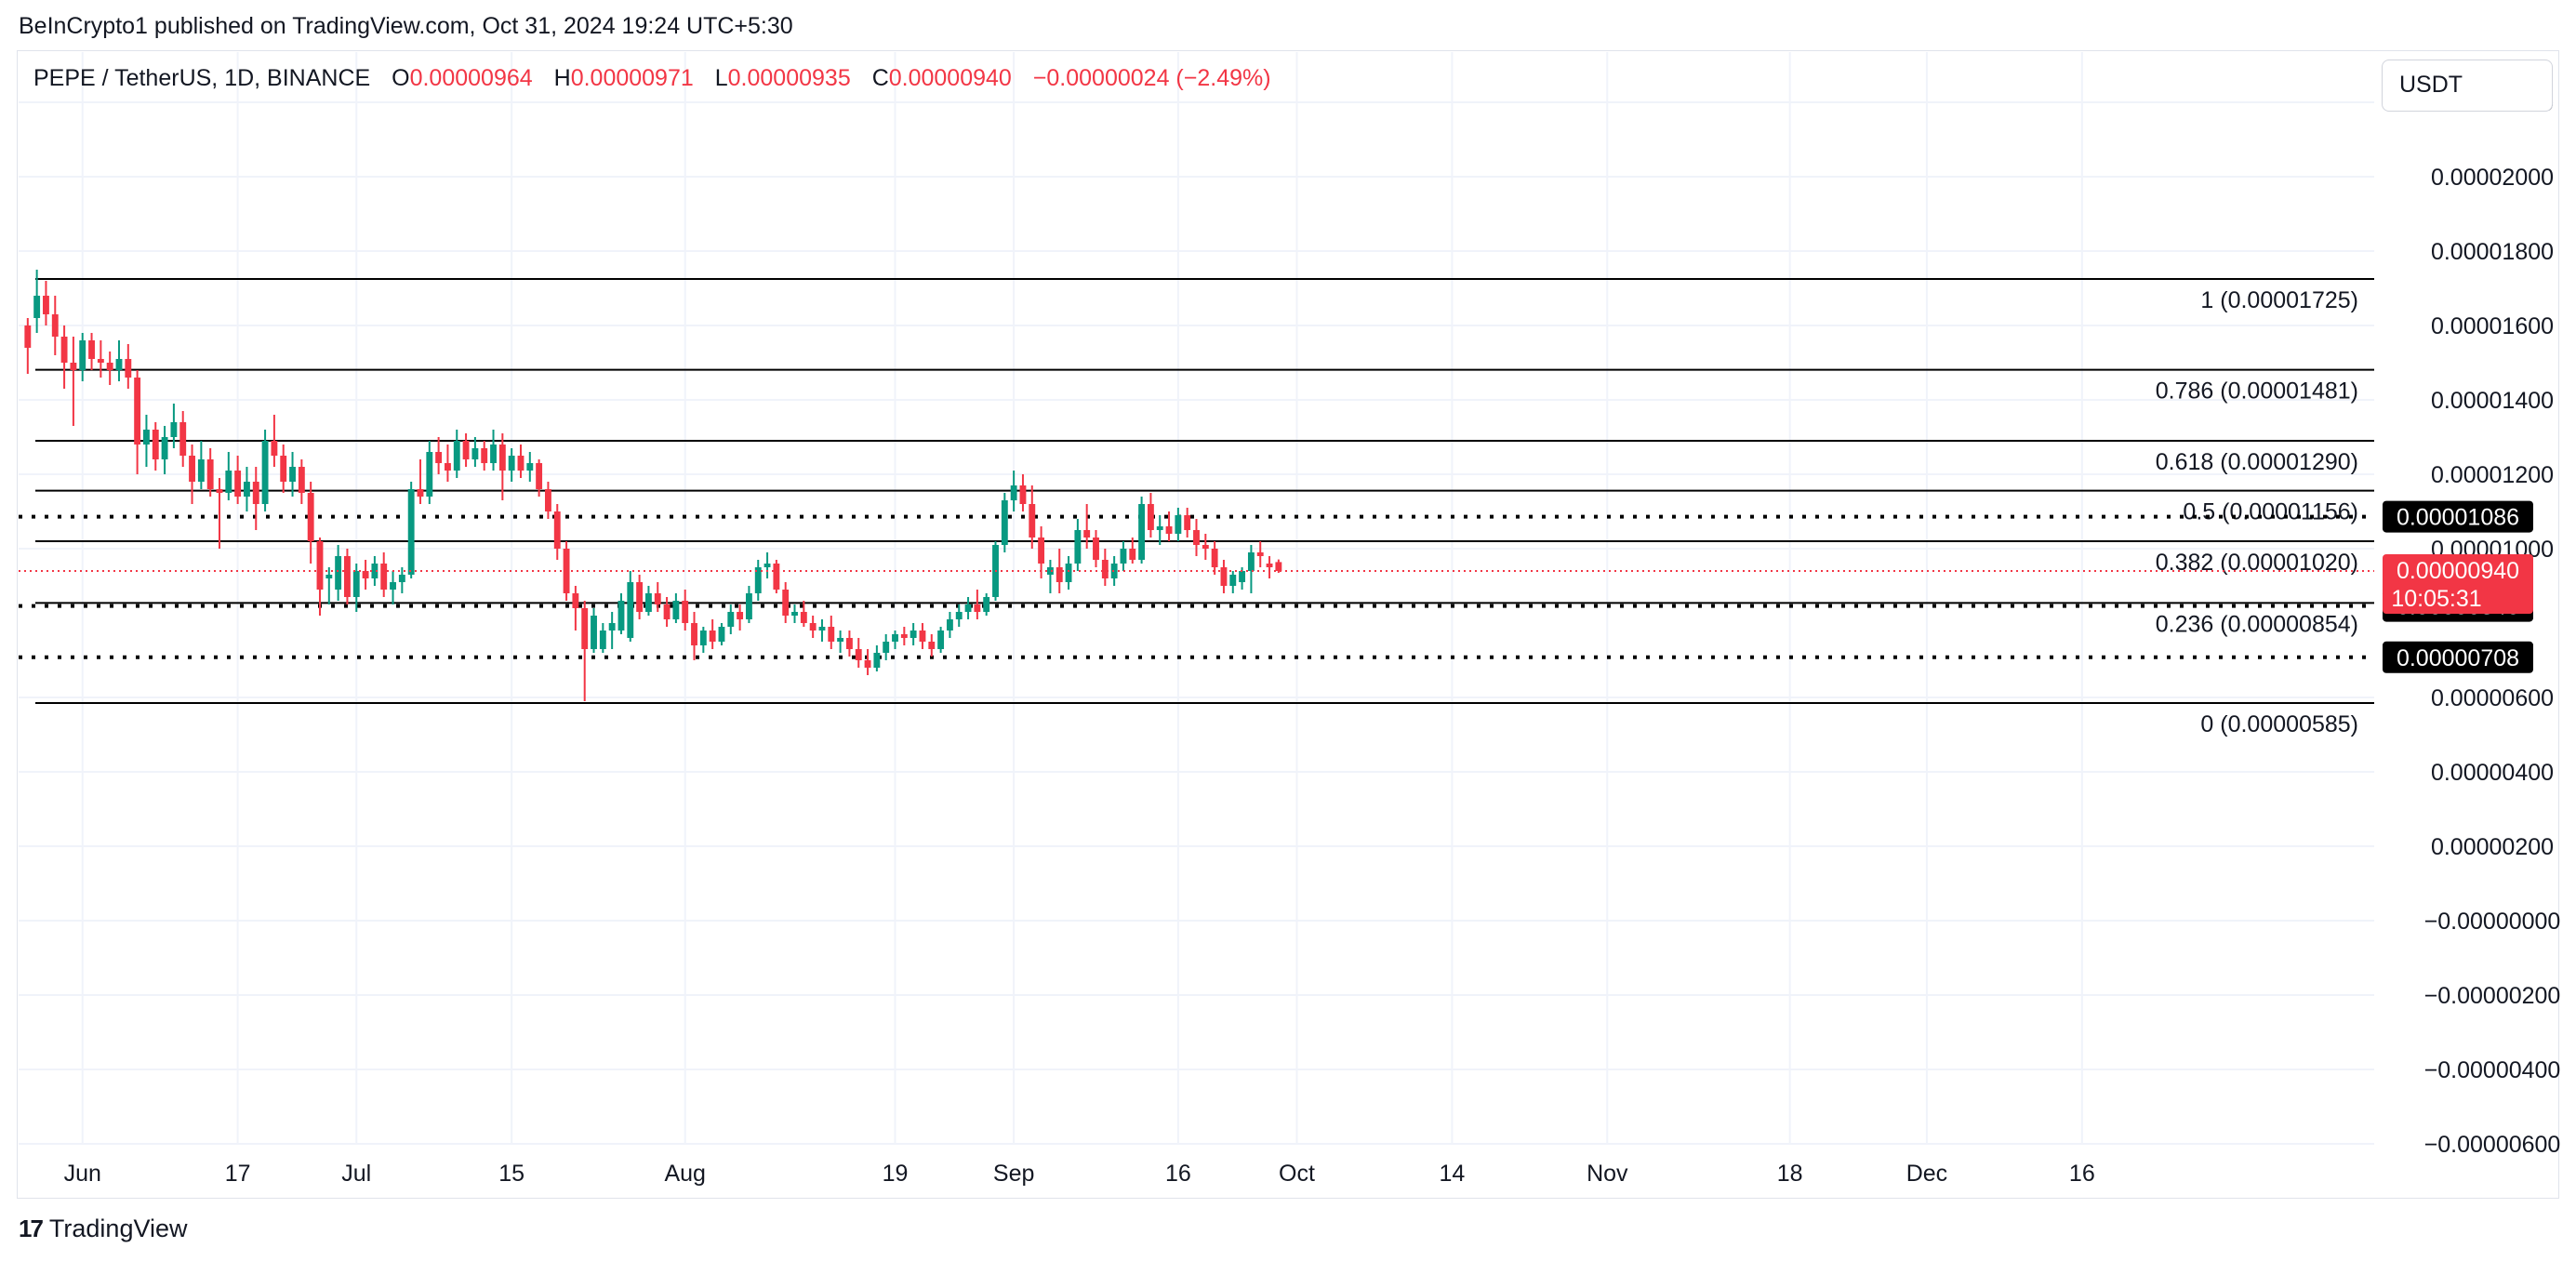 This screenshot has height=1261, width=2576. I want to click on tradingview-logo: 17 TradingView, so click(103, 1229).